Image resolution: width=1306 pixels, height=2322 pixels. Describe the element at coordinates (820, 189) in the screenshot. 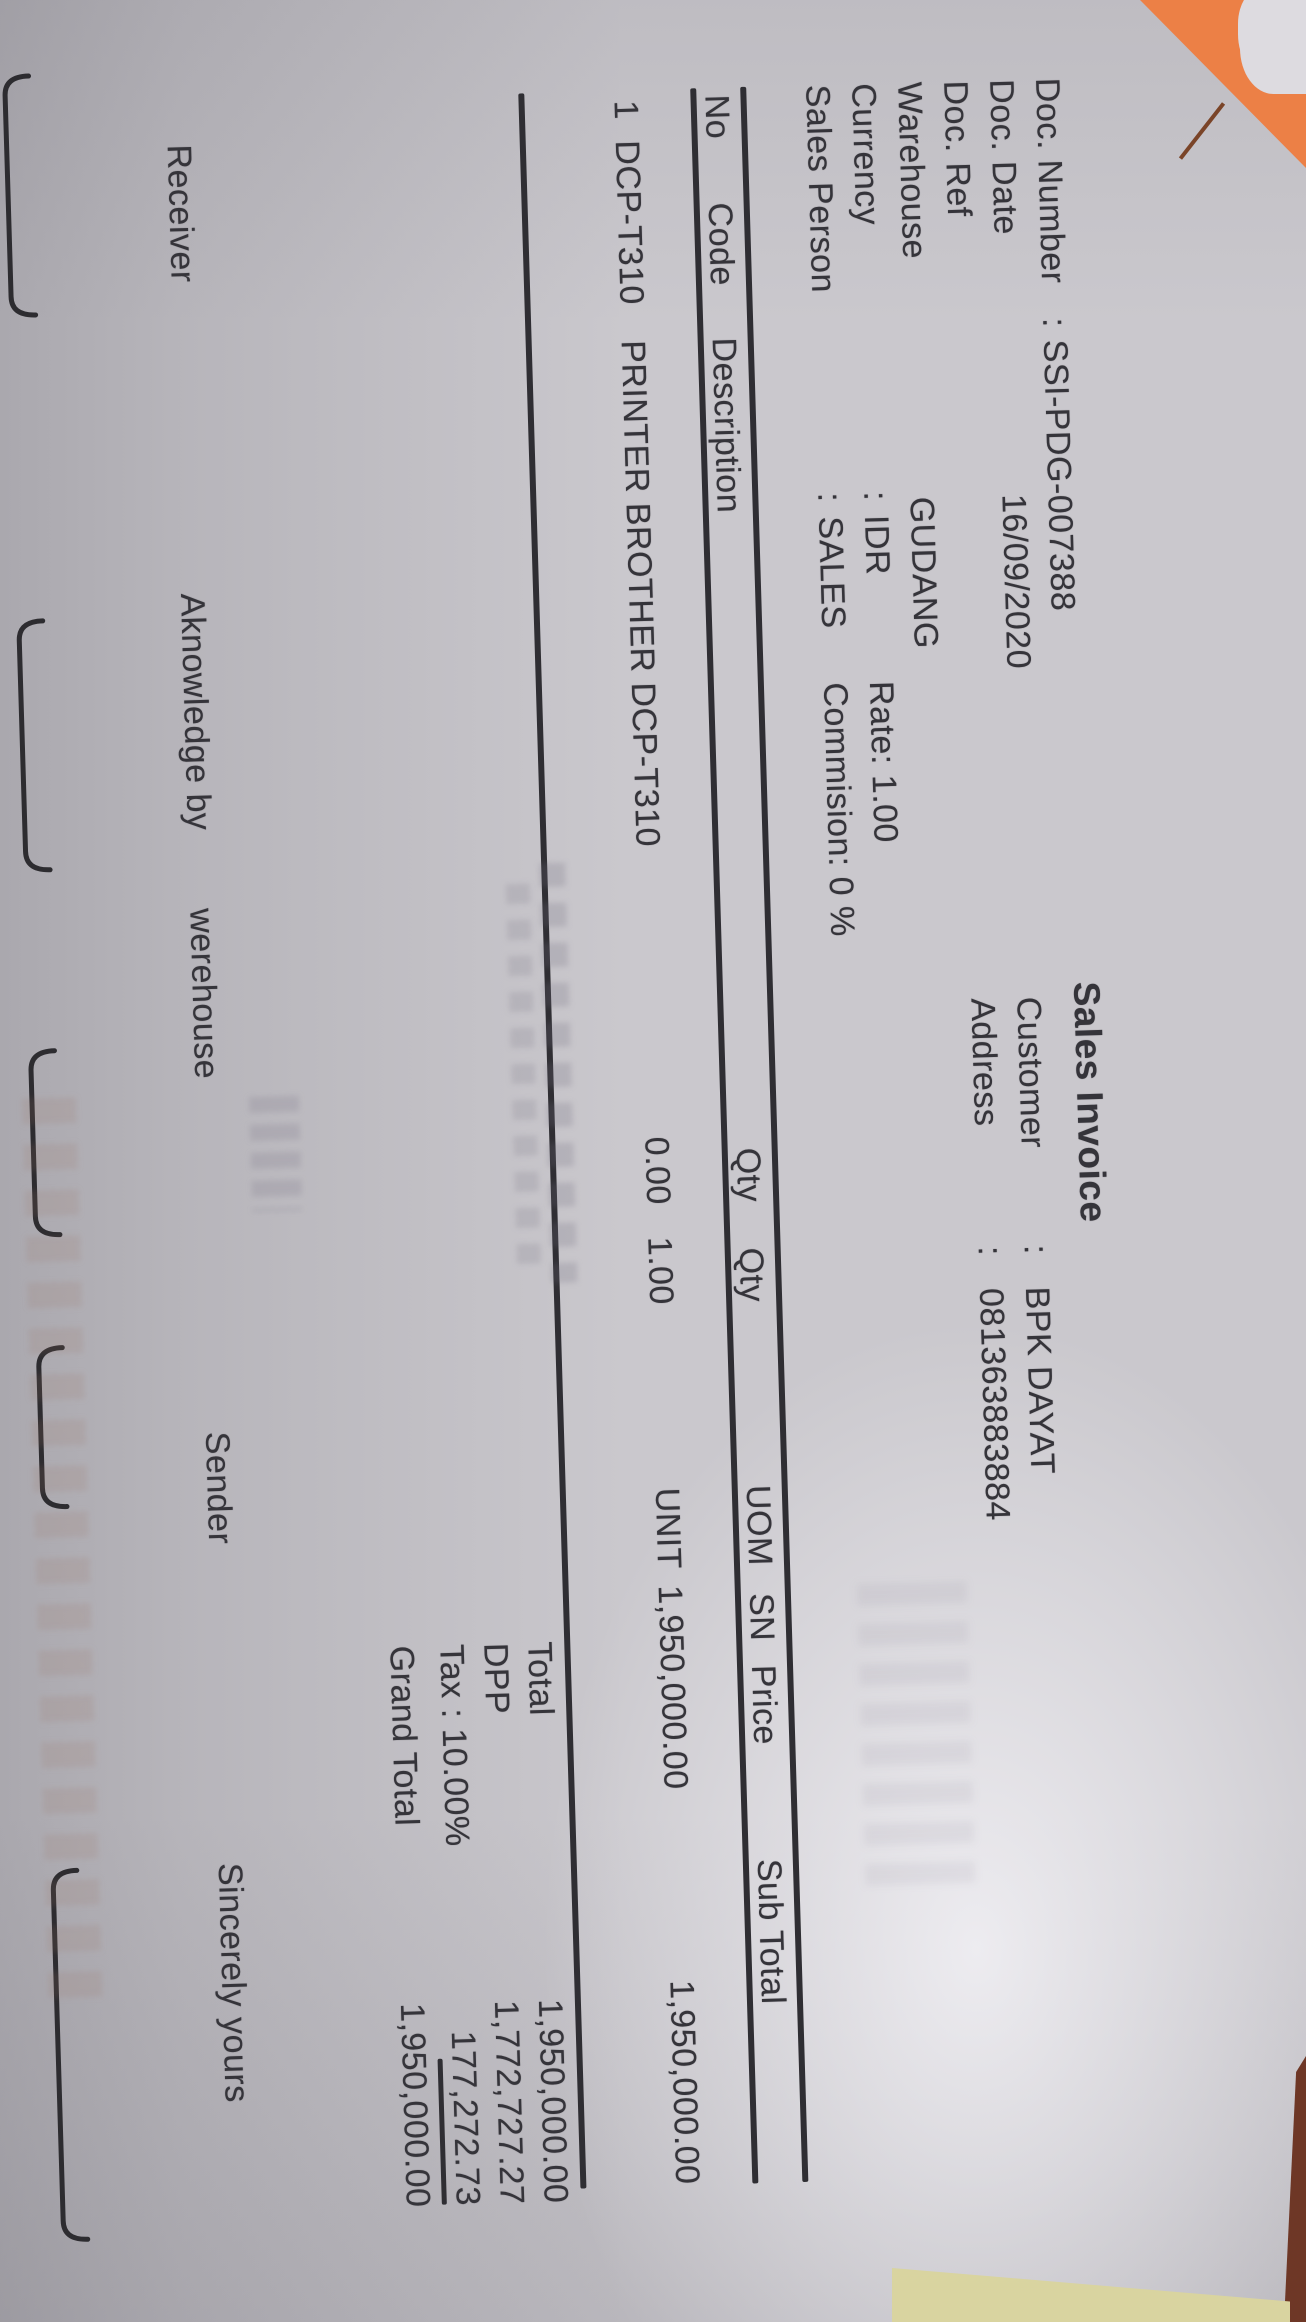

I see `field-salesperson-label: Sales Person` at that location.